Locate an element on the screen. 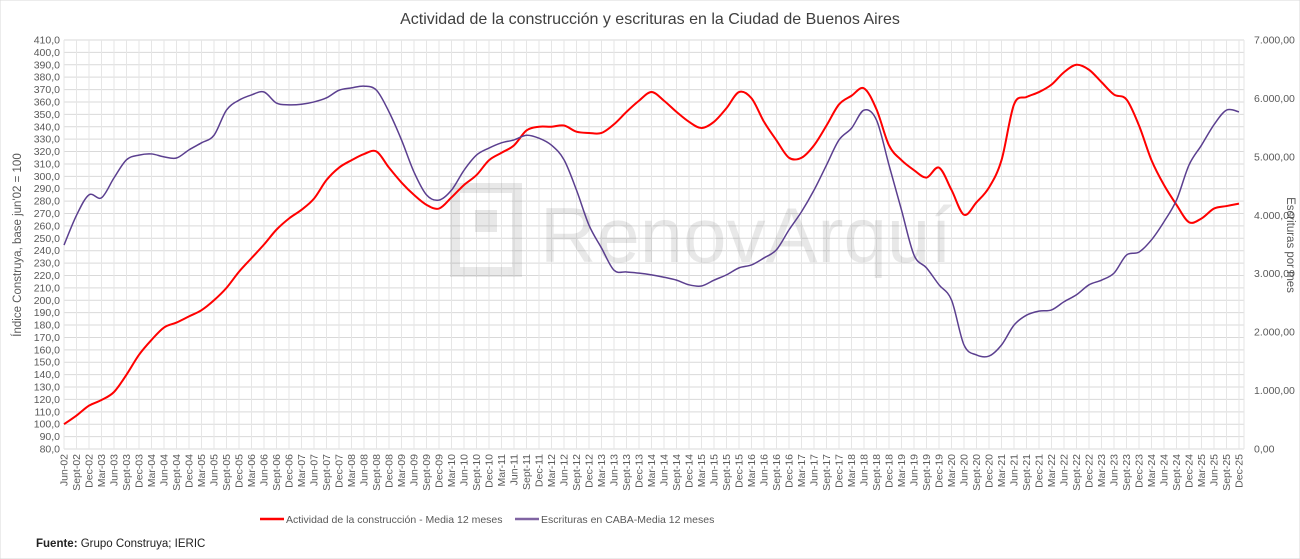 This screenshot has width=1300, height=559. x-tick-label: Sept-23 is located at coordinates (1127, 472).